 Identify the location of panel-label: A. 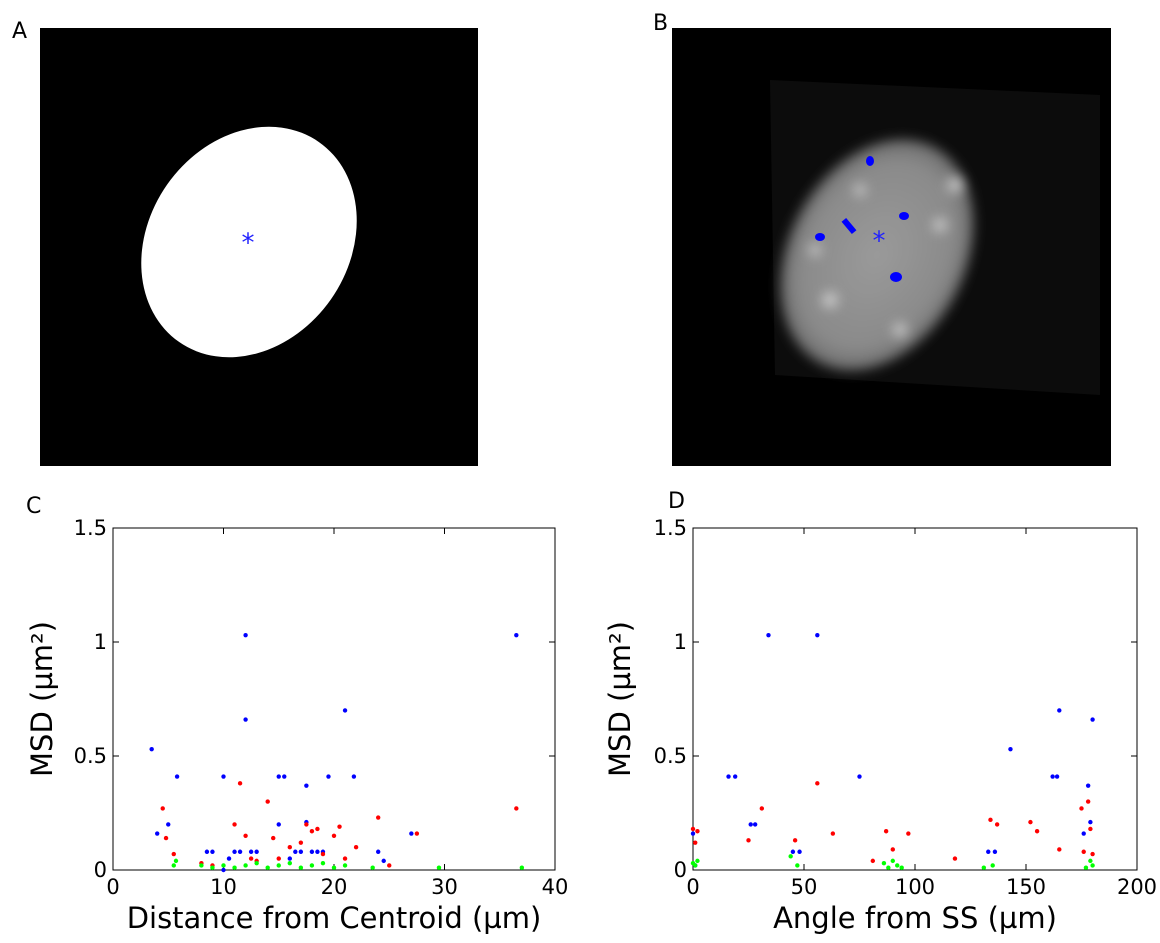
(19, 31).